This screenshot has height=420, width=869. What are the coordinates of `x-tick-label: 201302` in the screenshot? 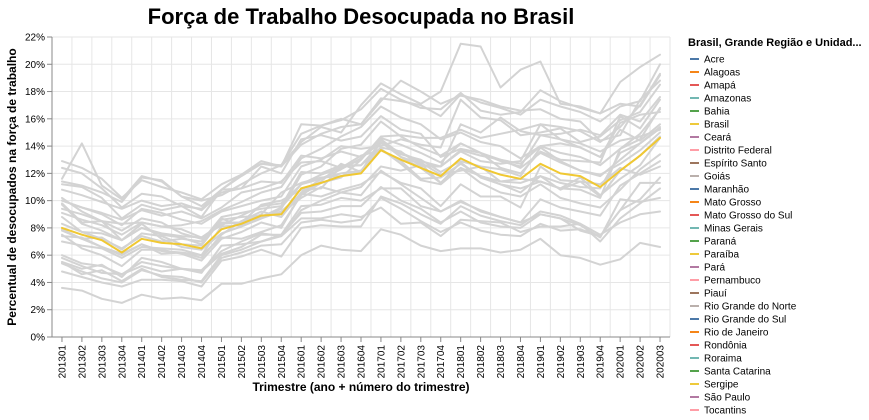 It's located at (82, 362).